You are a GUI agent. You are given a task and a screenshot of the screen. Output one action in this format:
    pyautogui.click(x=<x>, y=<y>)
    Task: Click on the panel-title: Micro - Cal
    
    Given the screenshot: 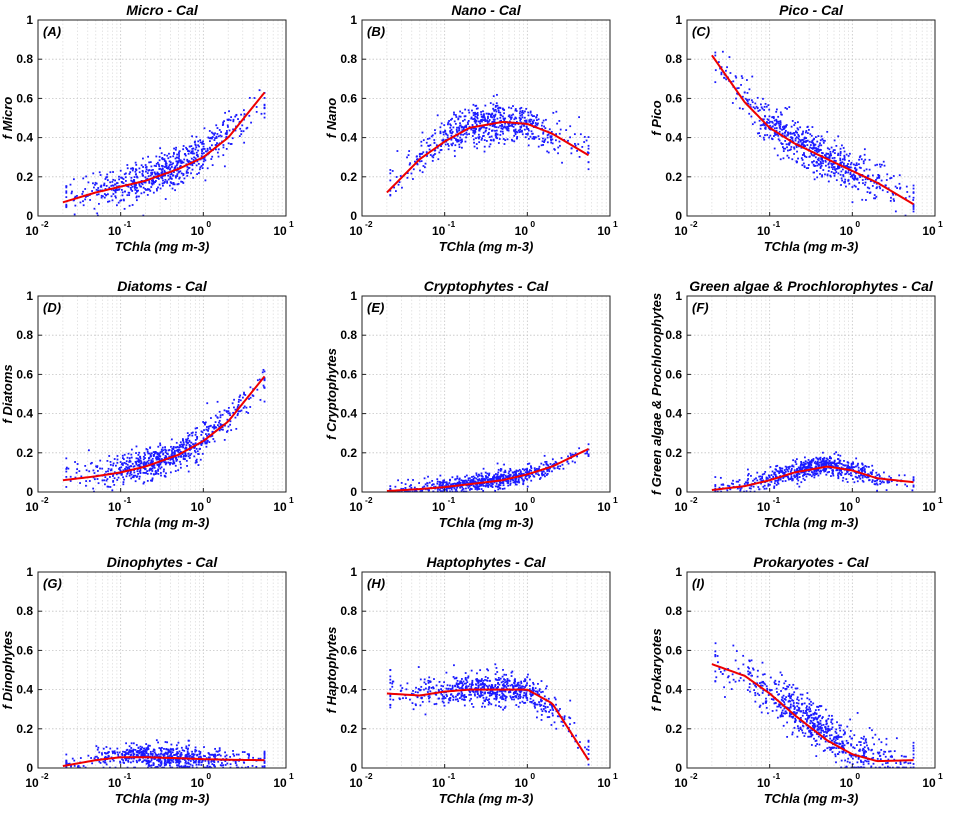 What is the action you would take?
    pyautogui.click(x=162, y=10)
    